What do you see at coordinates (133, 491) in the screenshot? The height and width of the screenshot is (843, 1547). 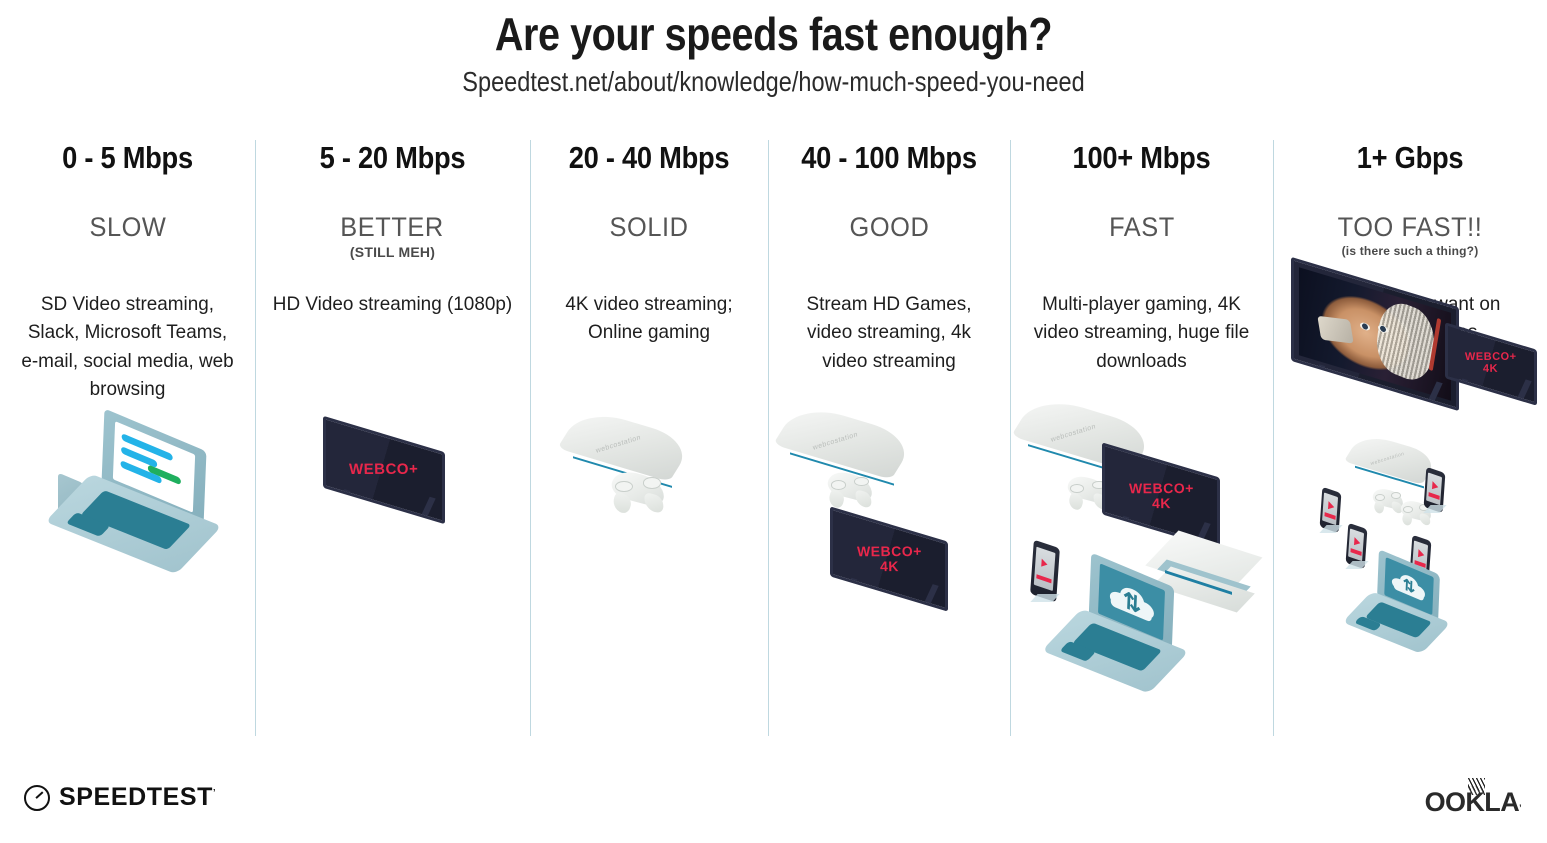 I see `laptop-illustration` at bounding box center [133, 491].